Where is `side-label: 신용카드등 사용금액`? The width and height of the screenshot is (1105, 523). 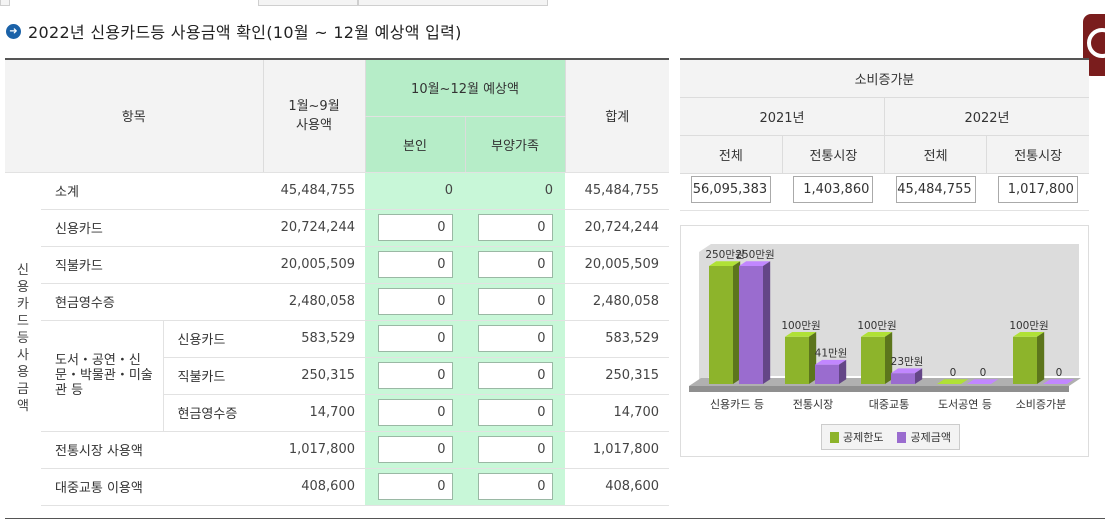 side-label: 신용카드등 사용금액 is located at coordinates (23, 339).